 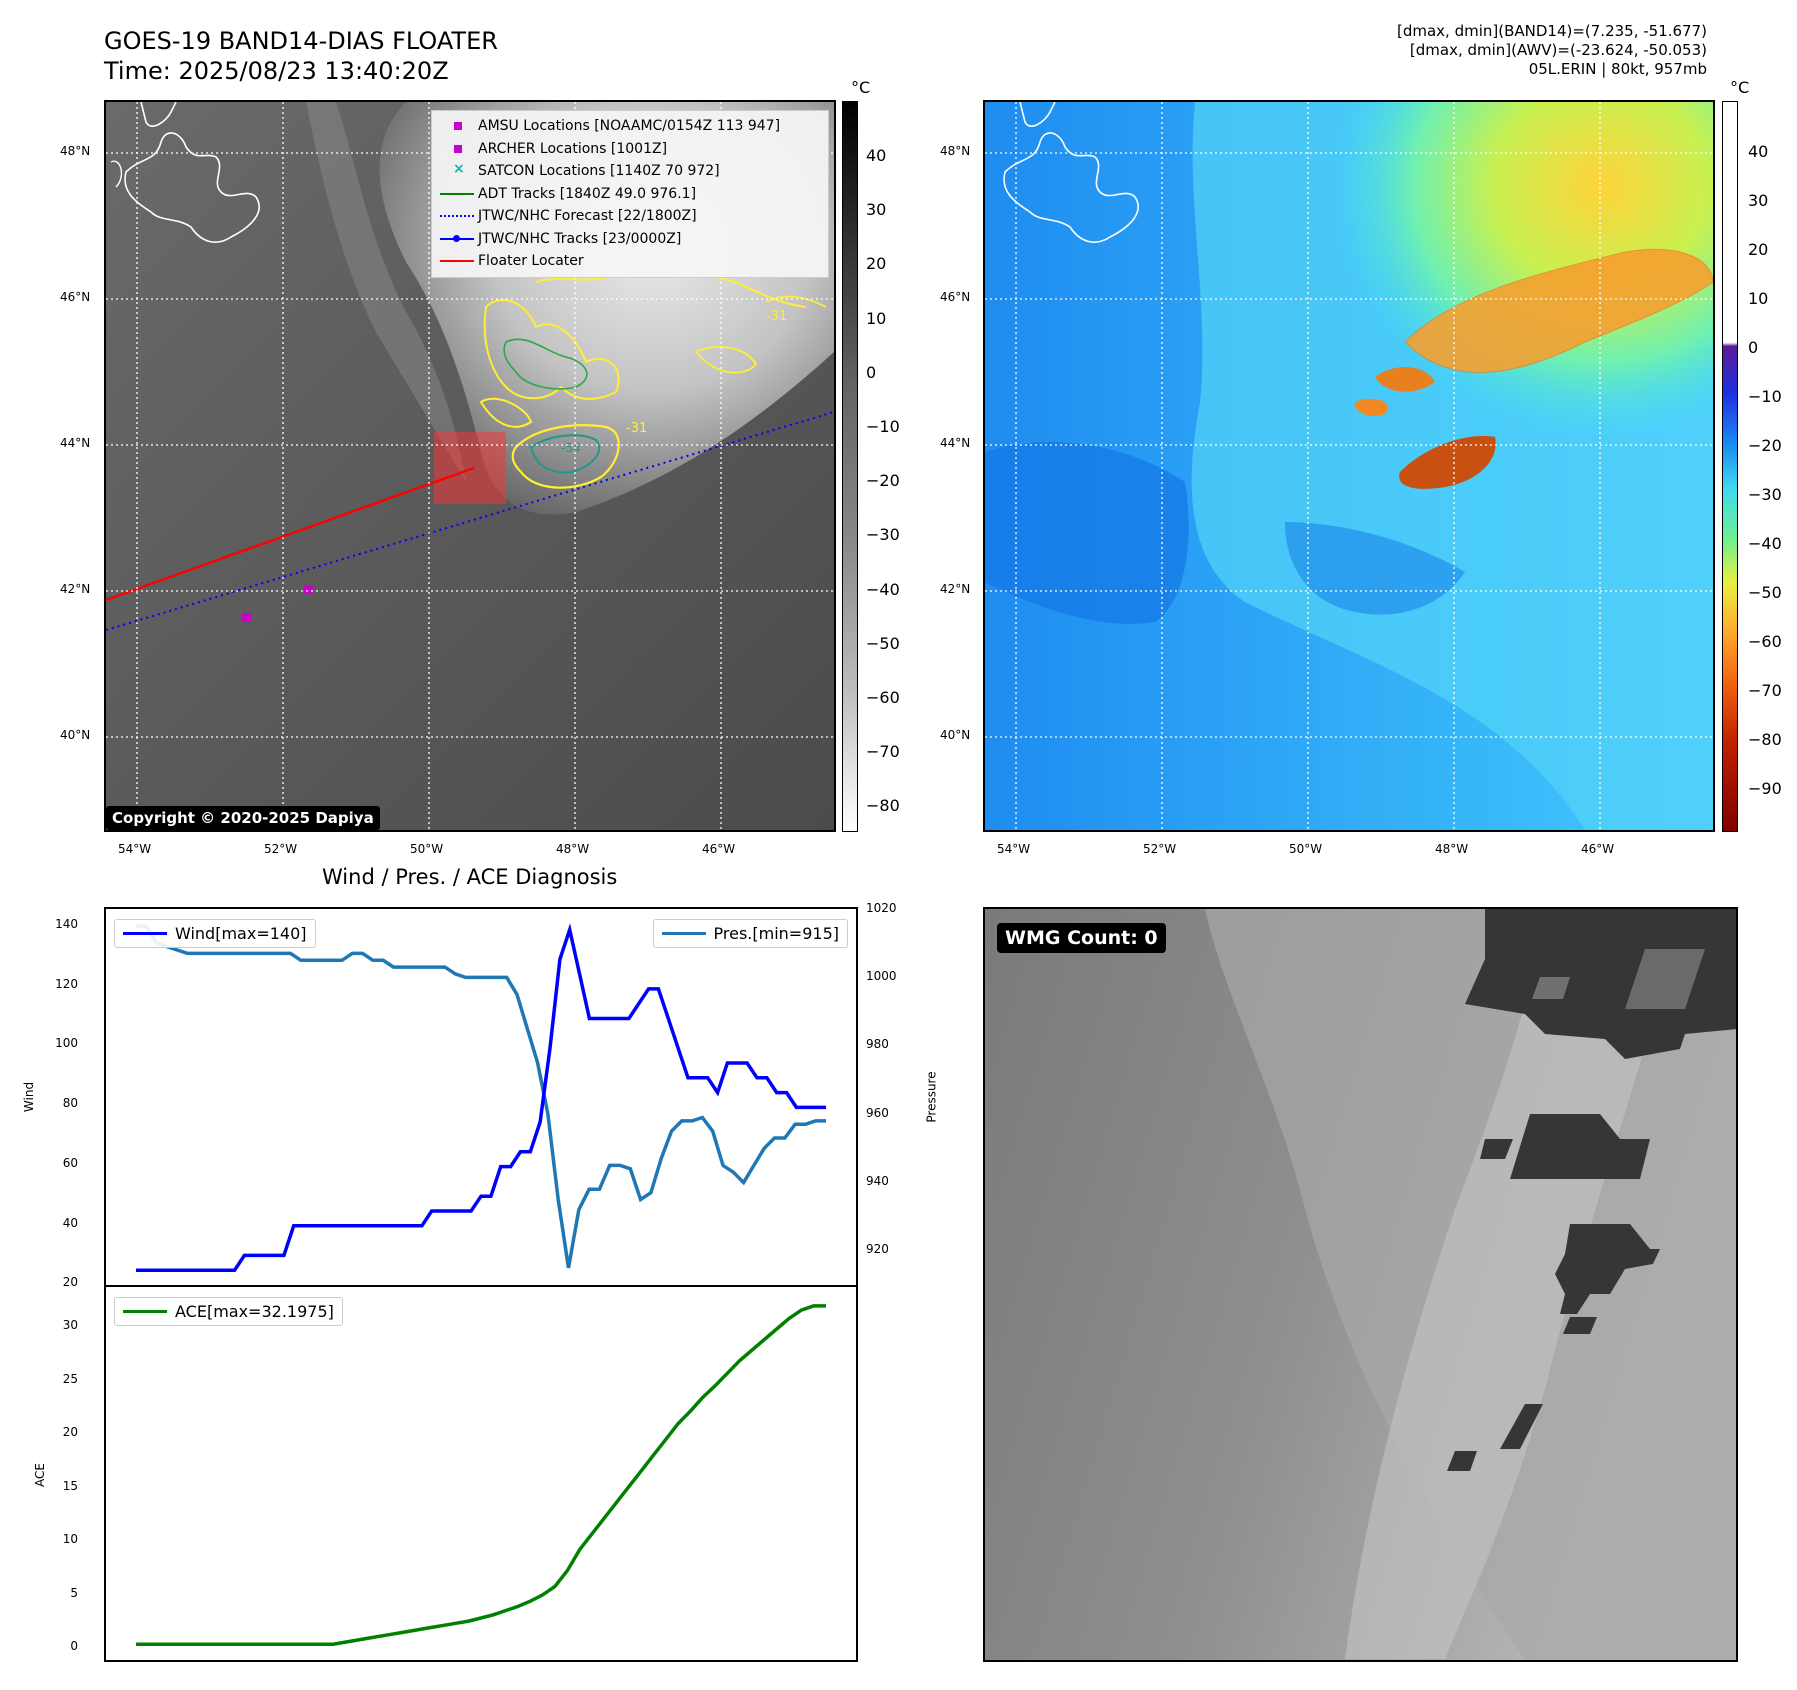 I want to click on ir-colorbar, so click(x=850, y=466).